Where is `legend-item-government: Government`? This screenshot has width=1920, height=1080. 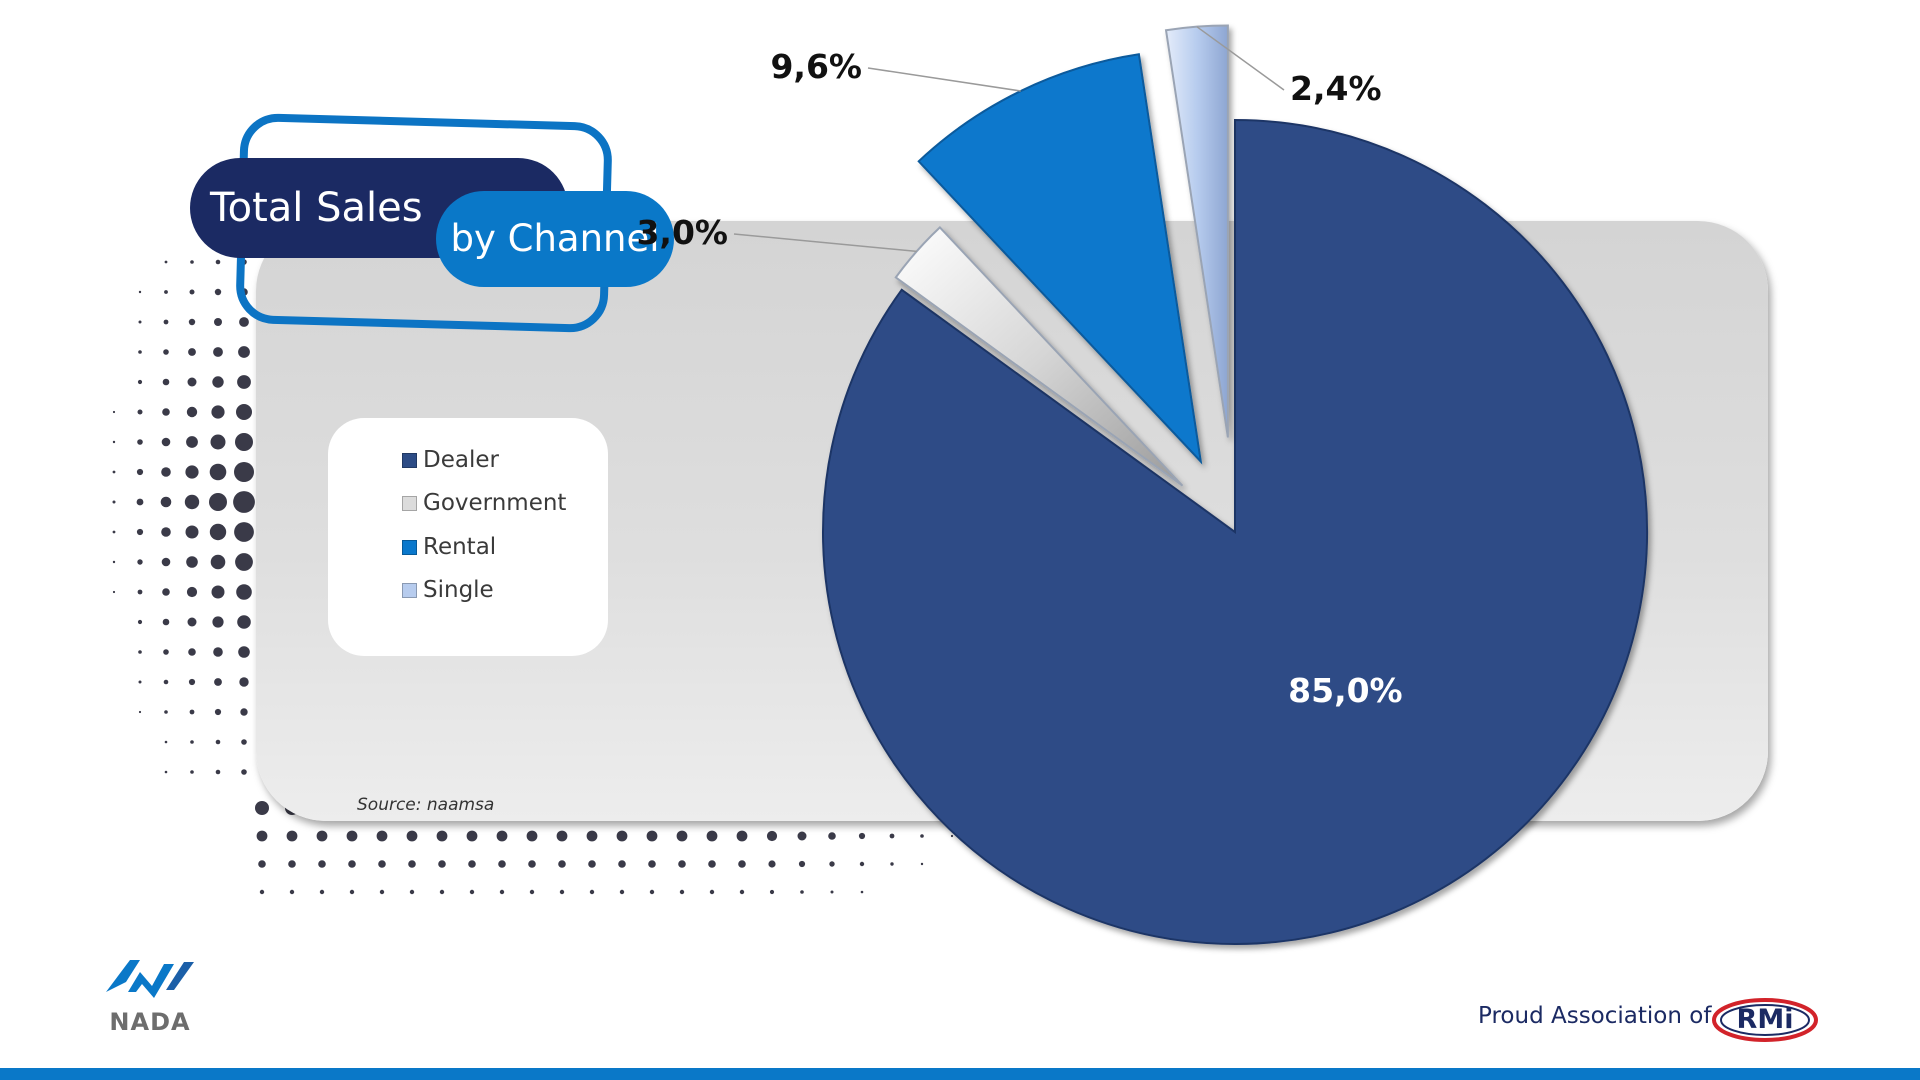 legend-item-government: Government is located at coordinates (484, 503).